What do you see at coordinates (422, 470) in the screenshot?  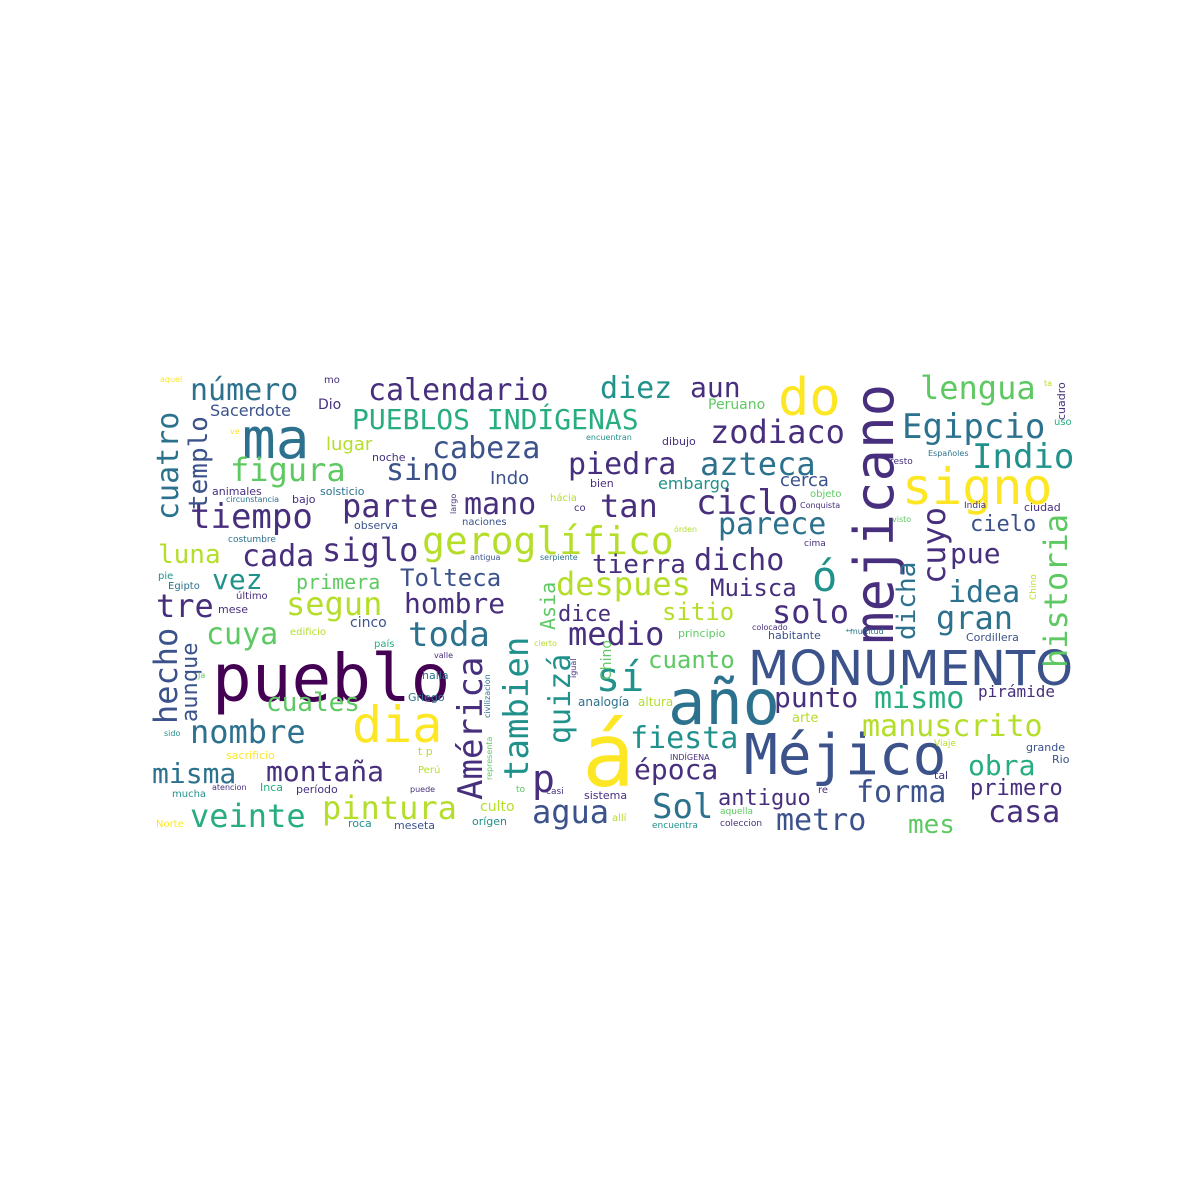 I see `word: sino` at bounding box center [422, 470].